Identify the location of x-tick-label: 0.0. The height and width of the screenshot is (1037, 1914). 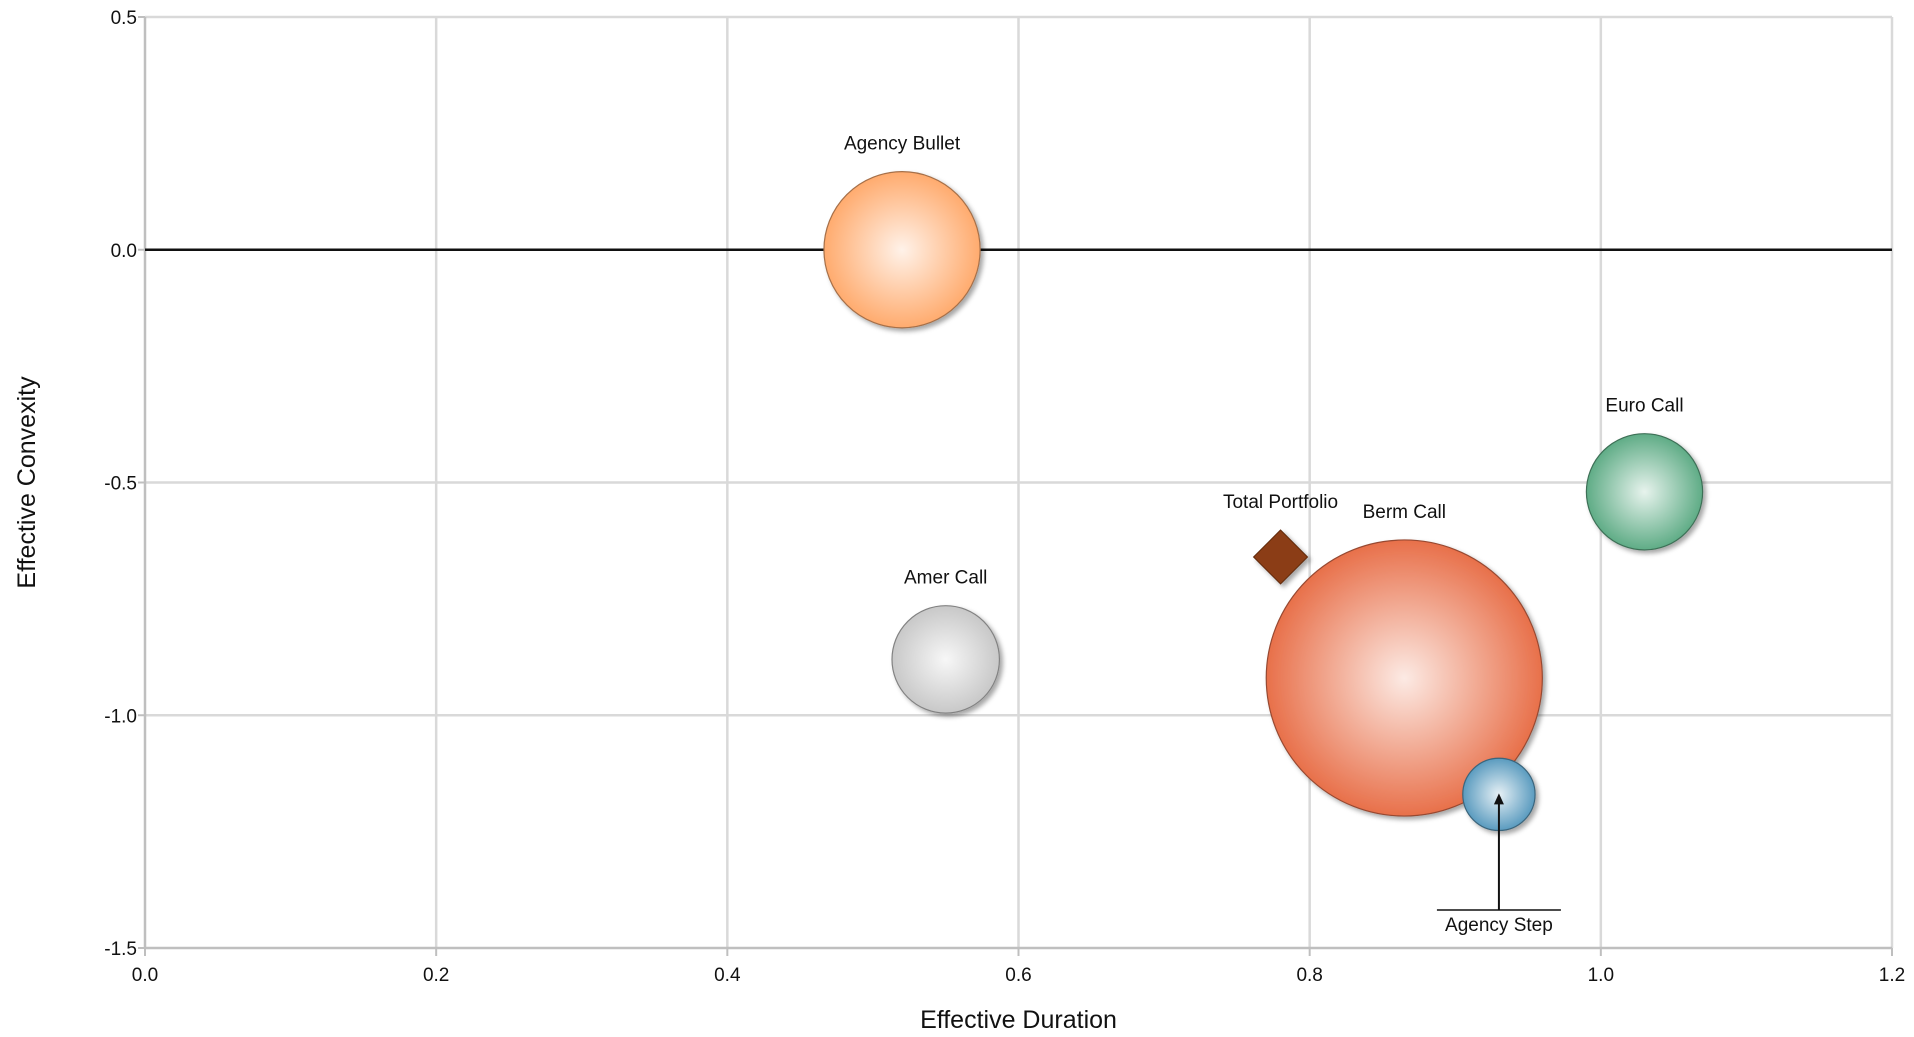
(145, 975).